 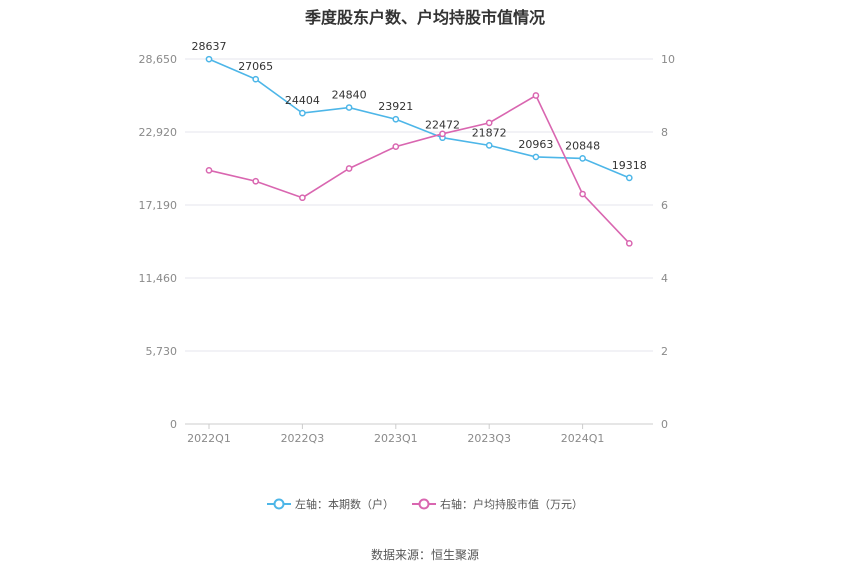 I want to click on left-tick-label: 28,650, so click(x=158, y=59).